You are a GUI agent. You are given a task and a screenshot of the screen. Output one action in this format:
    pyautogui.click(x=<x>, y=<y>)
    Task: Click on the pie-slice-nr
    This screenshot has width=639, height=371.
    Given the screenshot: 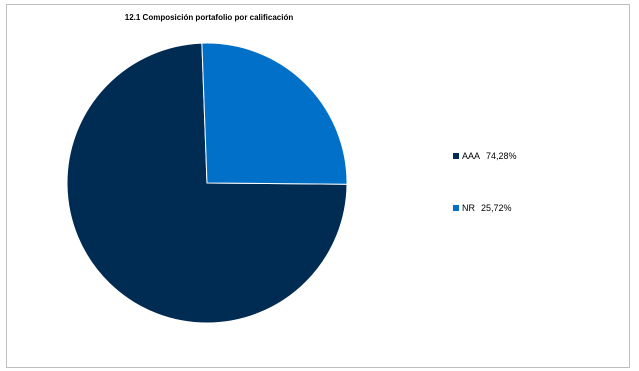 What is the action you would take?
    pyautogui.click(x=274, y=113)
    